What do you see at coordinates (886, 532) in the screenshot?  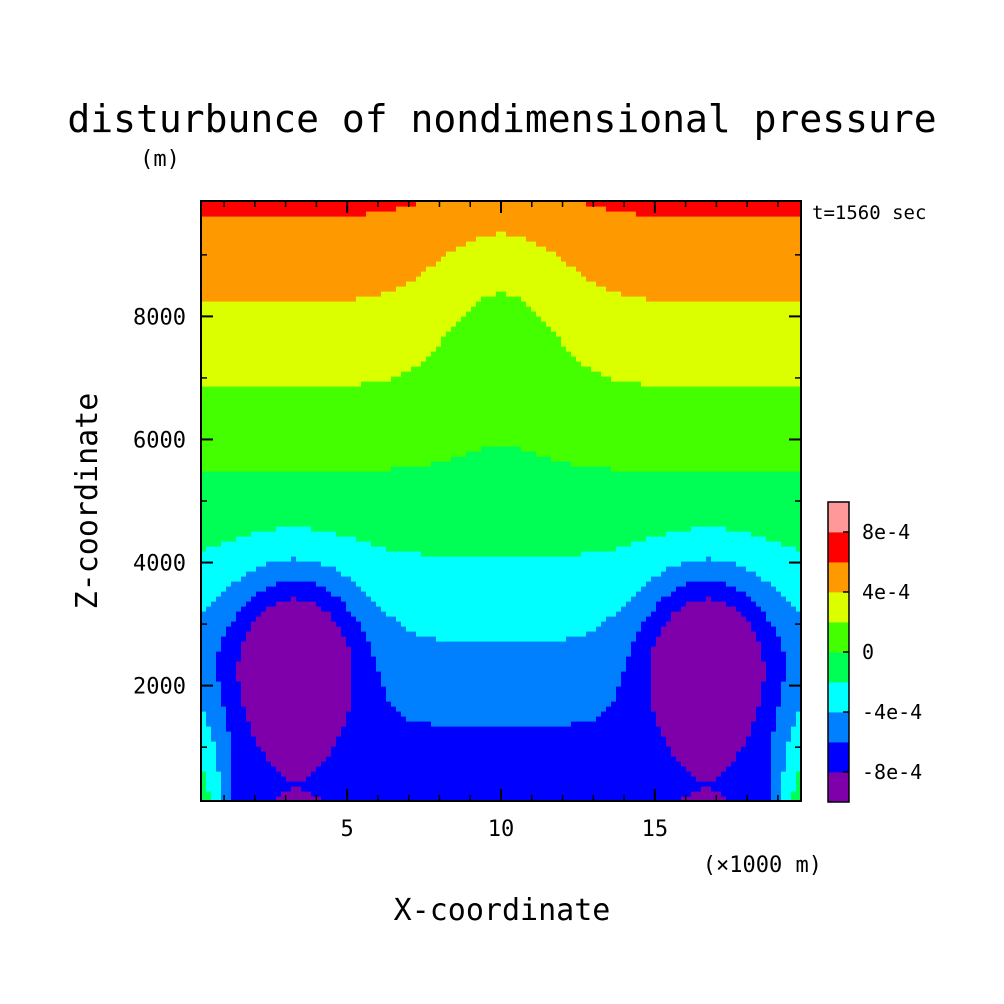 I see `colorbar-label: 8e-4` at bounding box center [886, 532].